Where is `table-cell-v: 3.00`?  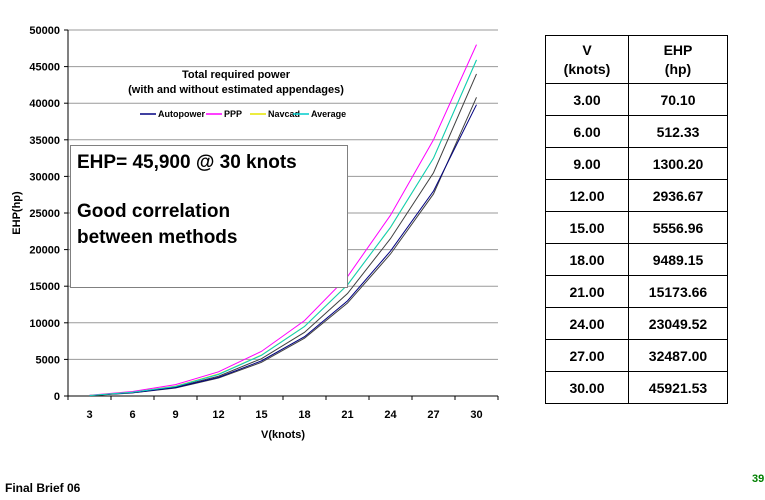 table-cell-v: 3.00 is located at coordinates (587, 99).